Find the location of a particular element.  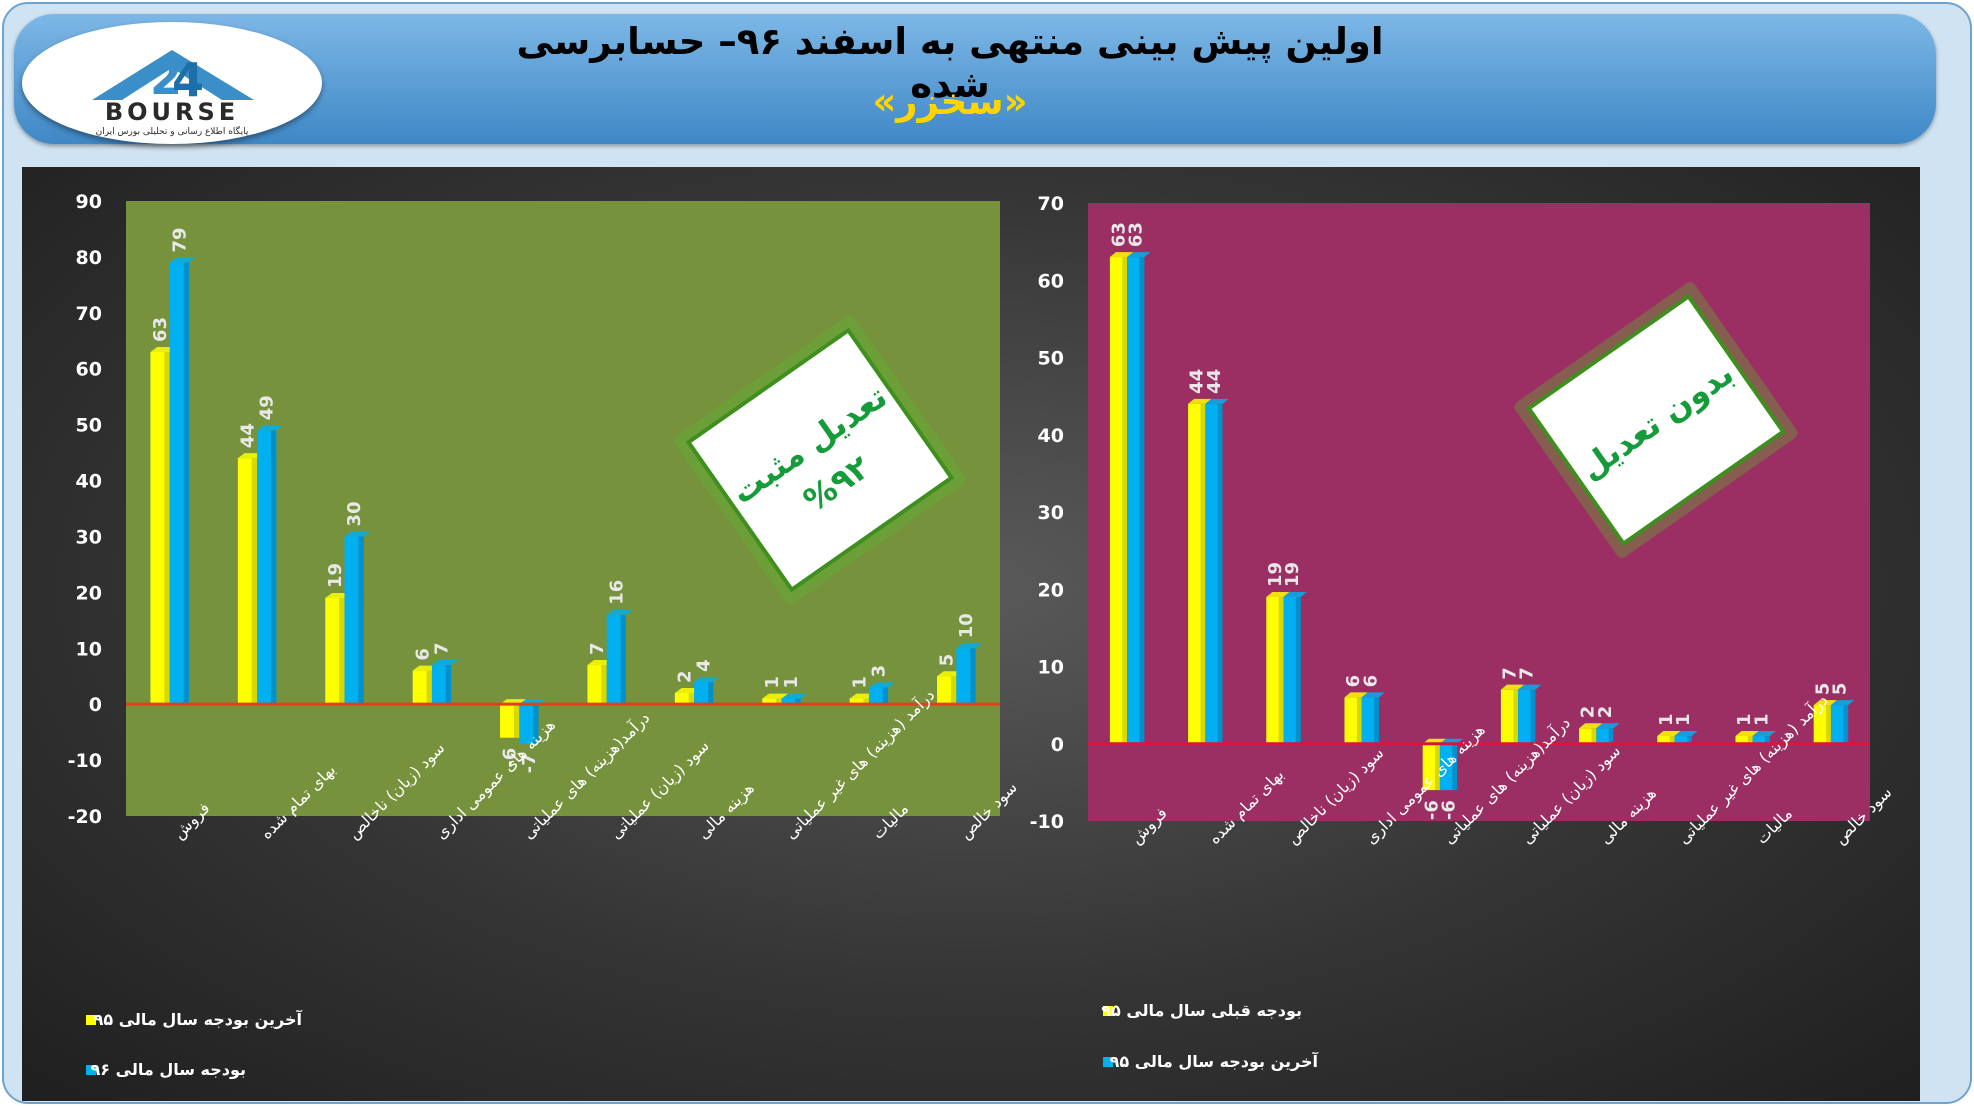

right-y-tick-label: 60 is located at coordinates (1051, 281).